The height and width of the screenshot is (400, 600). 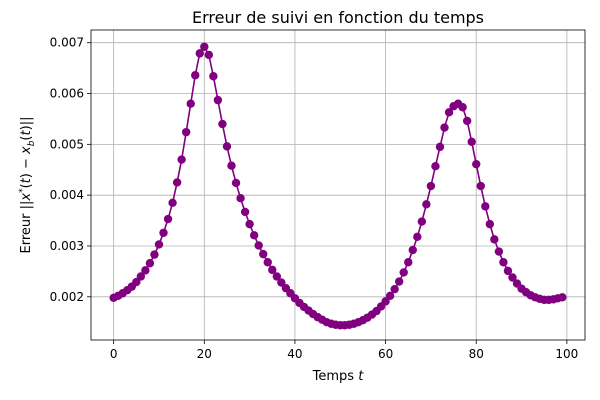 What do you see at coordinates (67, 195) in the screenshot?
I see `y-tick-label: 0.004` at bounding box center [67, 195].